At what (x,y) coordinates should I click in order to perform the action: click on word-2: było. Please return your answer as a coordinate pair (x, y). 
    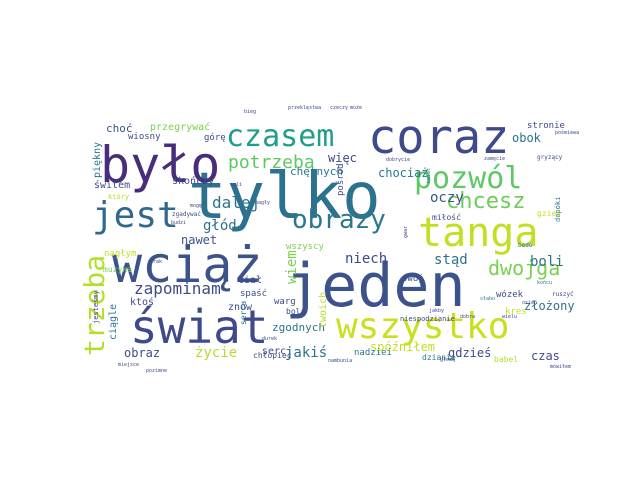
    Looking at the image, I should click on (160, 165).